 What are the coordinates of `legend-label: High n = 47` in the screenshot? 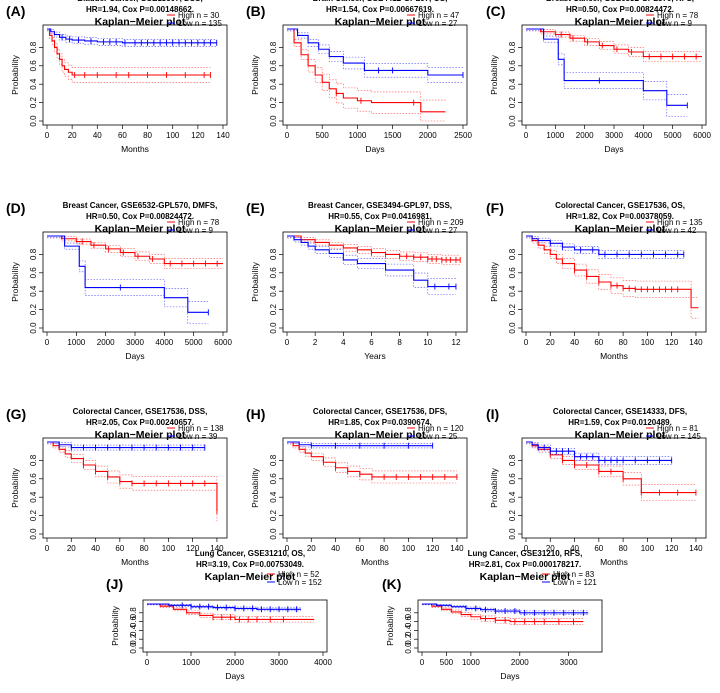 It's located at (439, 15).